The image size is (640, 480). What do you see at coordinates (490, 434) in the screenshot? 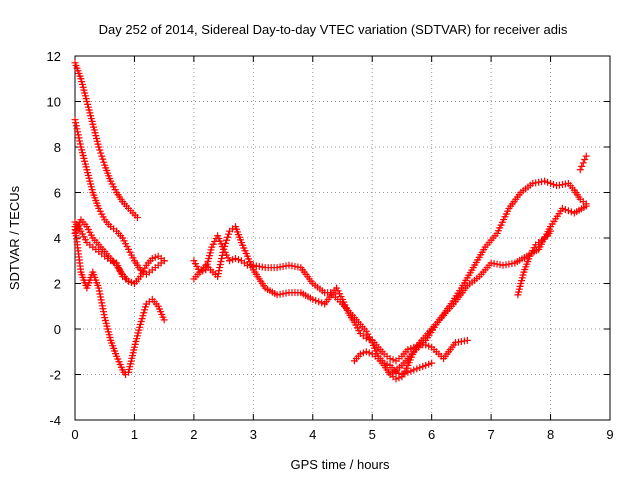
I see `x-tick-label: 7` at bounding box center [490, 434].